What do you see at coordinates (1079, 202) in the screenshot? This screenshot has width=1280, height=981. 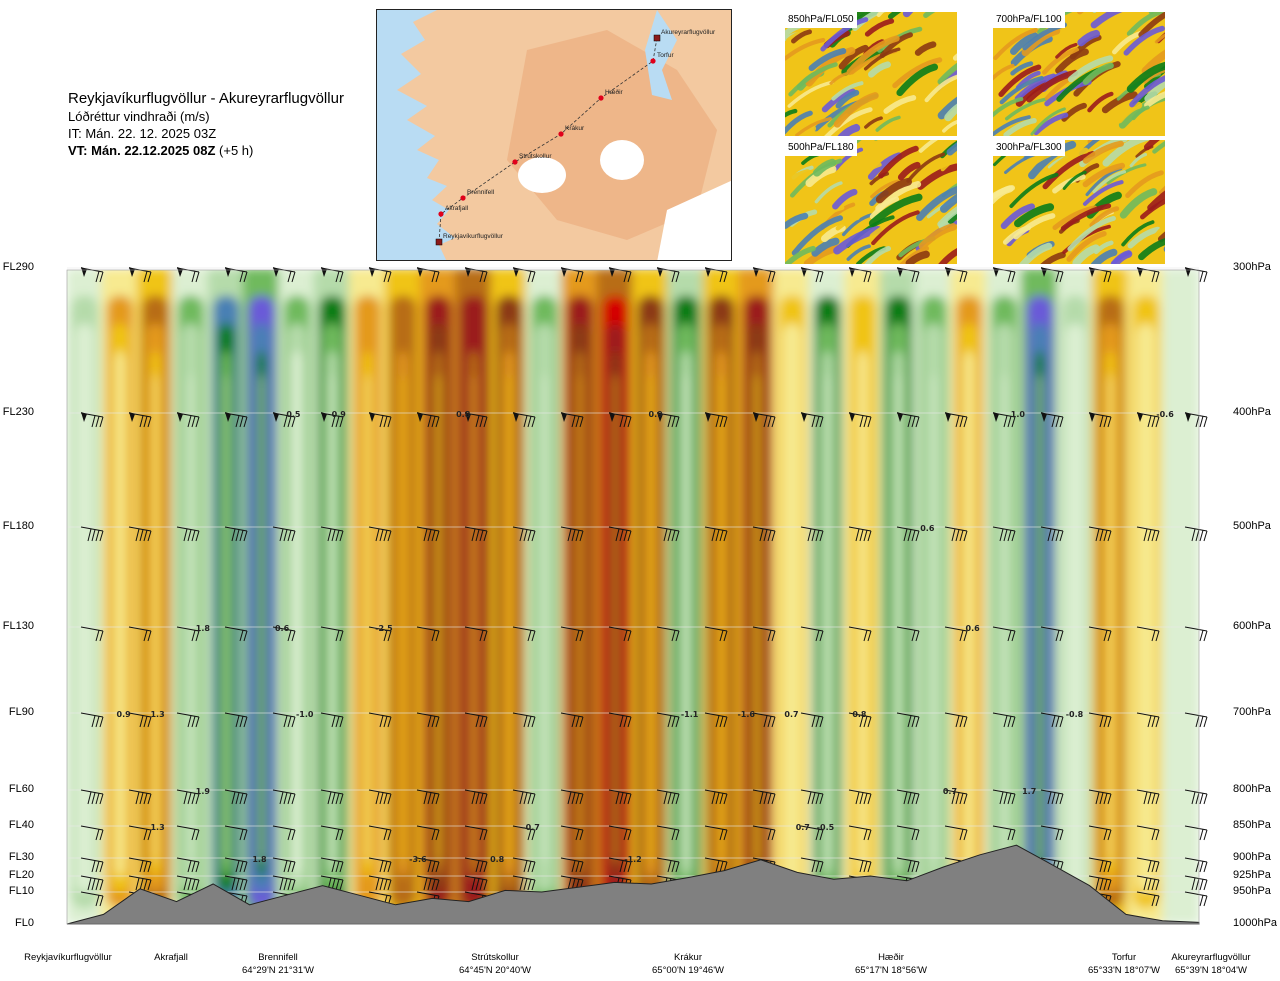 I see `level-map-thumbnail: 300hPa/FL300` at bounding box center [1079, 202].